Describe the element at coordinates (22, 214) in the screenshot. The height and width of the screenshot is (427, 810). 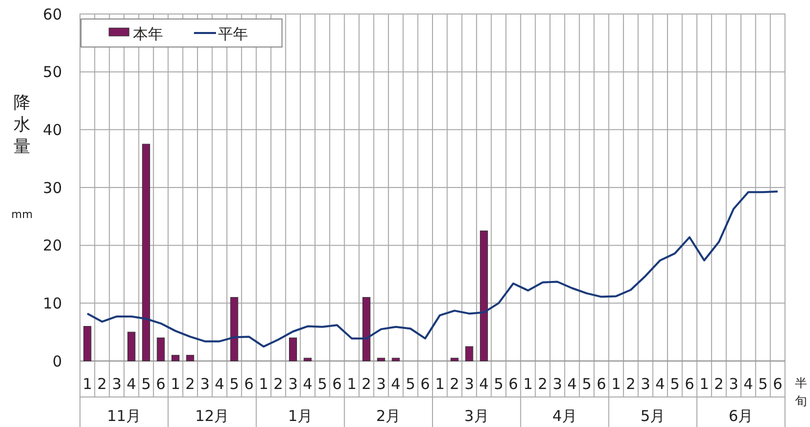
I see `text: mm` at that location.